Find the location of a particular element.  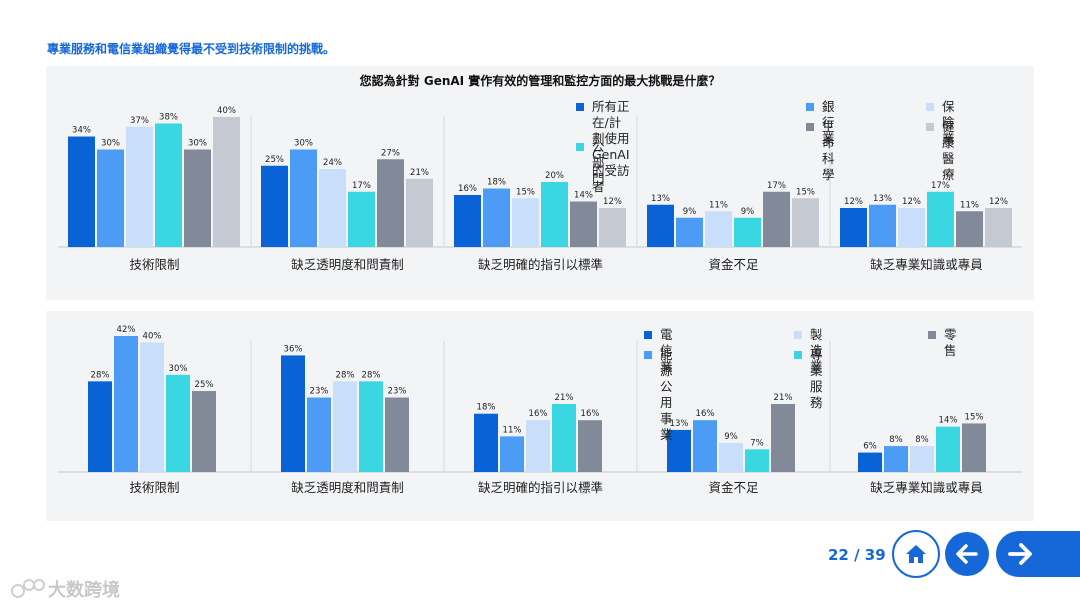

next-page-button is located at coordinates (1038, 554).